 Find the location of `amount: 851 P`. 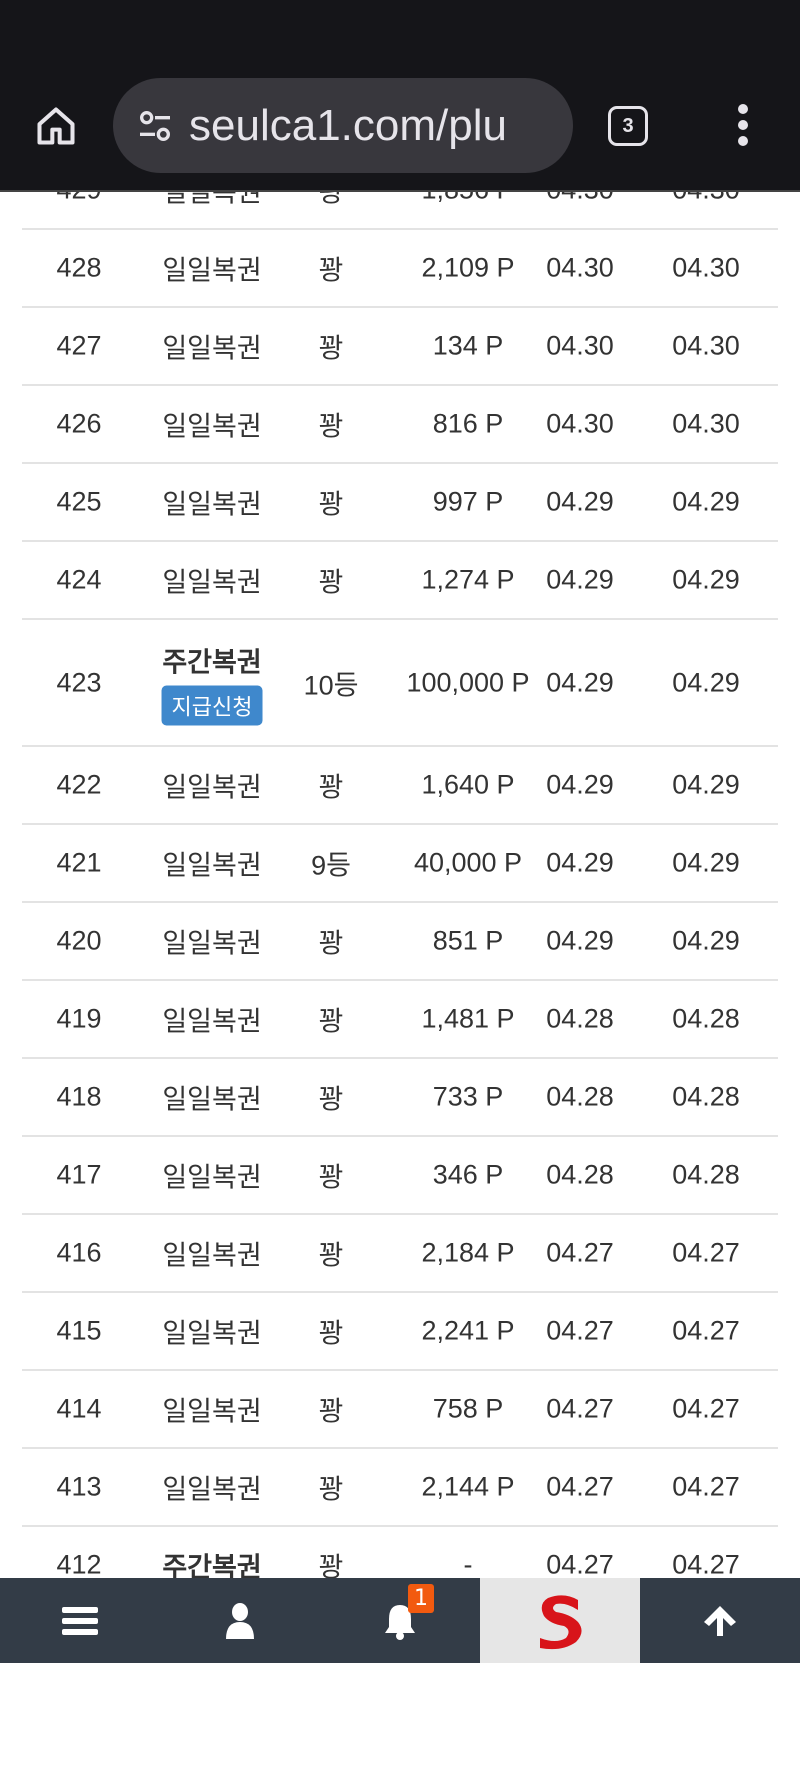

amount: 851 P is located at coordinates (468, 940).